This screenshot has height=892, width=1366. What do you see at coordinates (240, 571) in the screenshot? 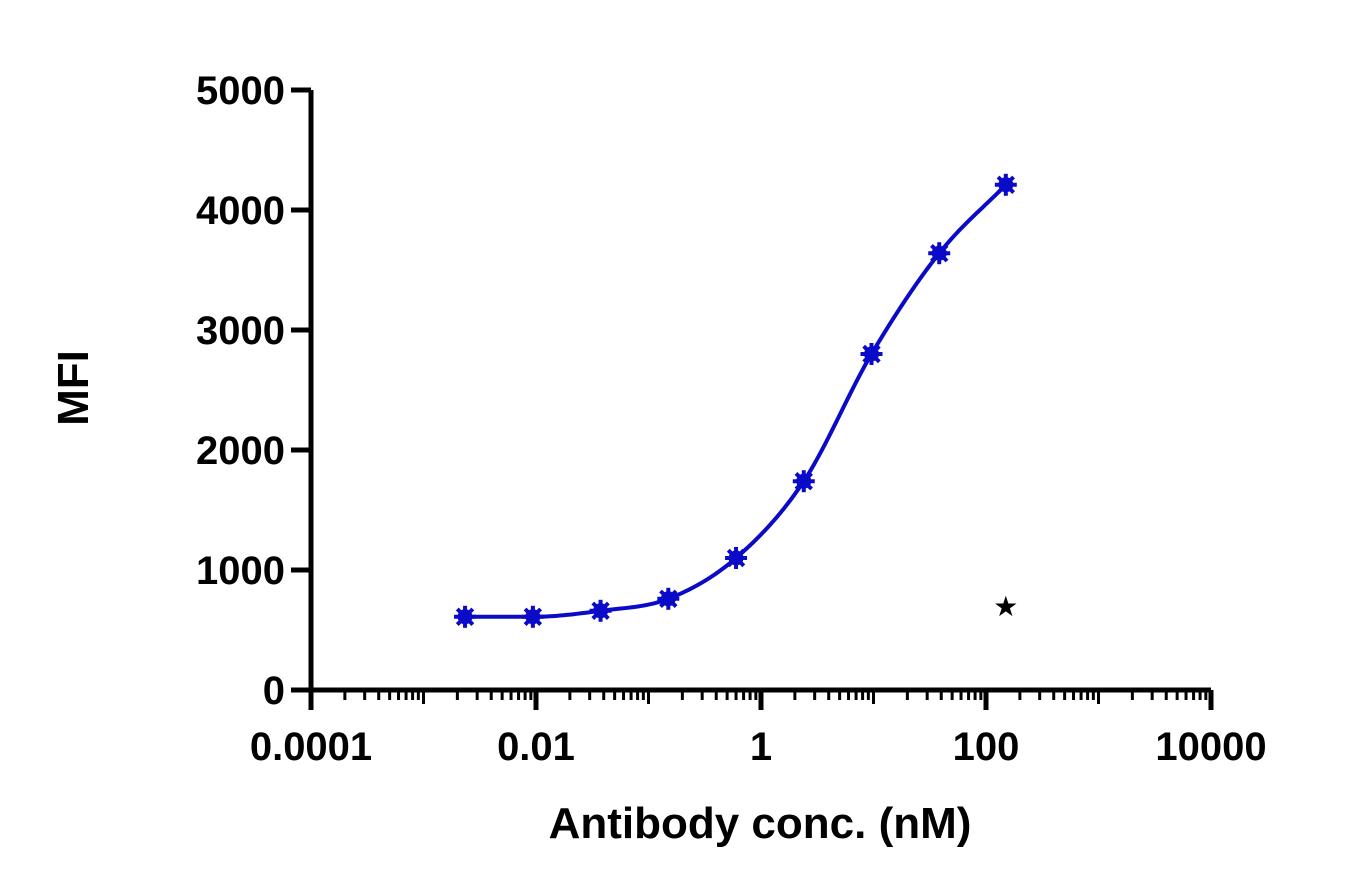
I see `y-tick-label: 1000` at bounding box center [240, 571].